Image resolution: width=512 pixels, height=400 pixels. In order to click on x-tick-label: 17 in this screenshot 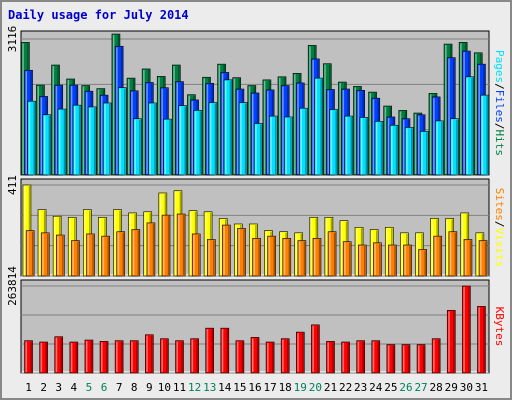, I will do `click(269, 387)`.